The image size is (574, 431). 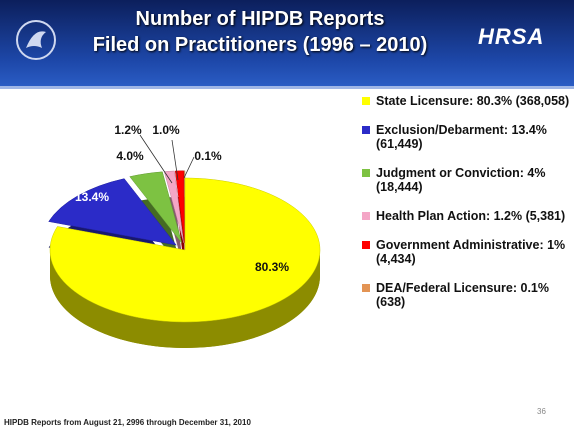 I want to click on title-line: Filed on Practitioners (1996 – 2010), so click(x=260, y=45).